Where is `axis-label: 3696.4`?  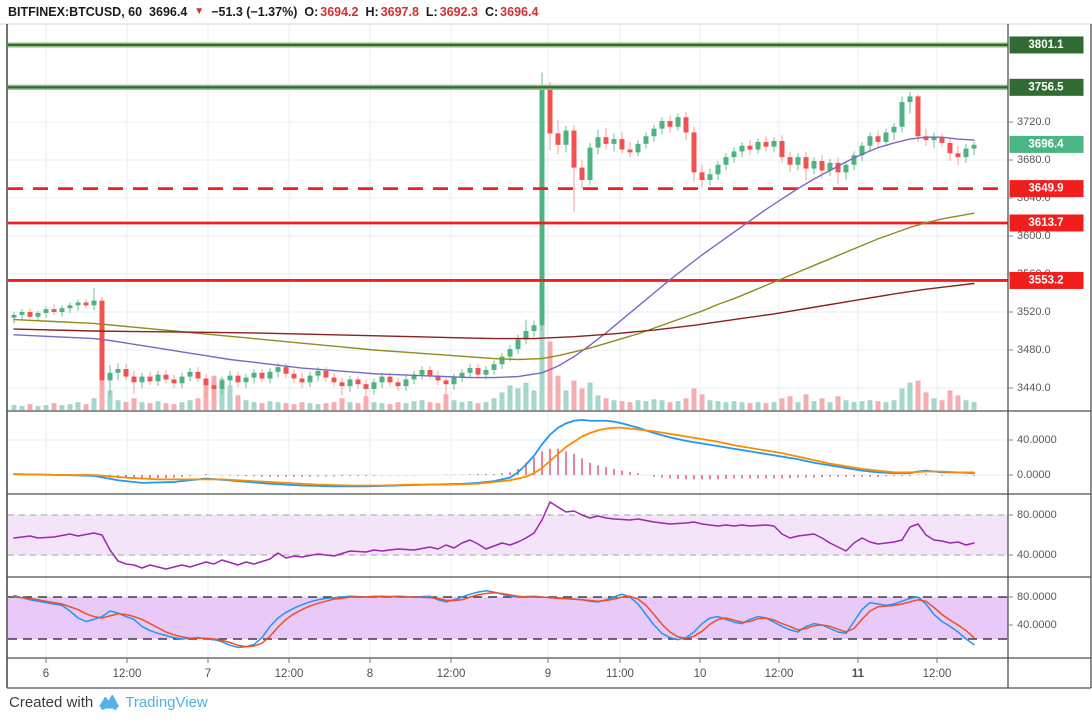 axis-label: 3696.4 is located at coordinates (1046, 144).